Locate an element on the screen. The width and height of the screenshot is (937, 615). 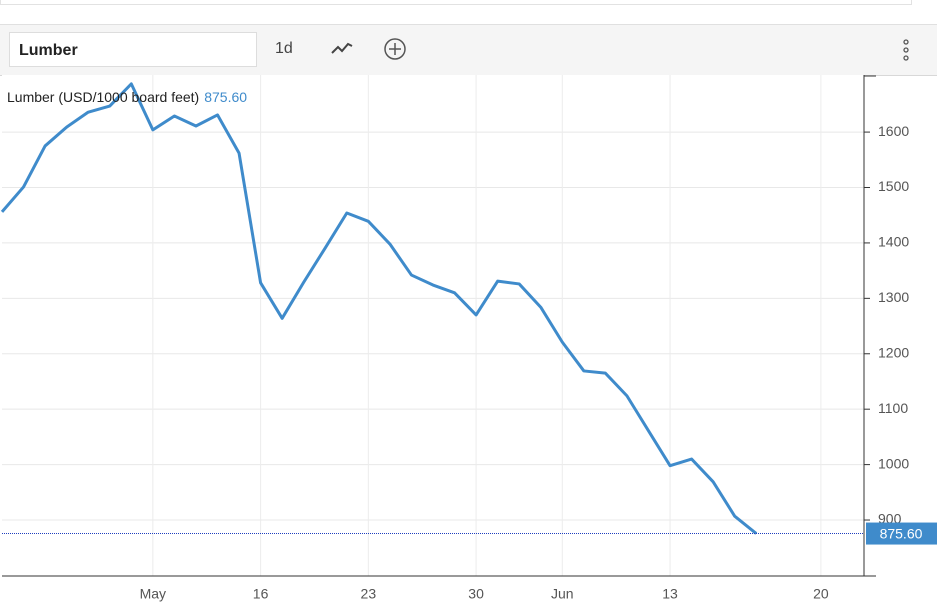
title-text: Lumber (USD/1000 board feet) is located at coordinates (103, 97).